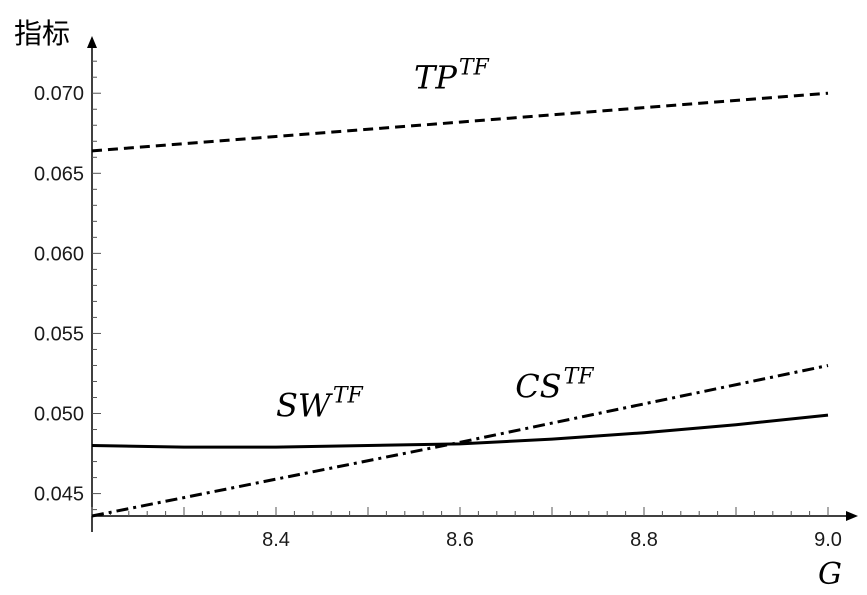 The image size is (867, 595). Describe the element at coordinates (276, 540) in the screenshot. I see `x-tick-label: 8.4` at that location.